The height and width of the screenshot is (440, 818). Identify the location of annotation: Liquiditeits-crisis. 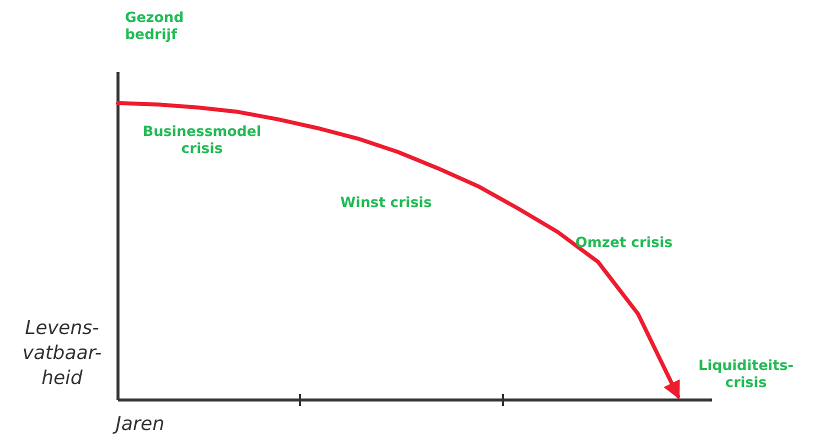
(746, 374).